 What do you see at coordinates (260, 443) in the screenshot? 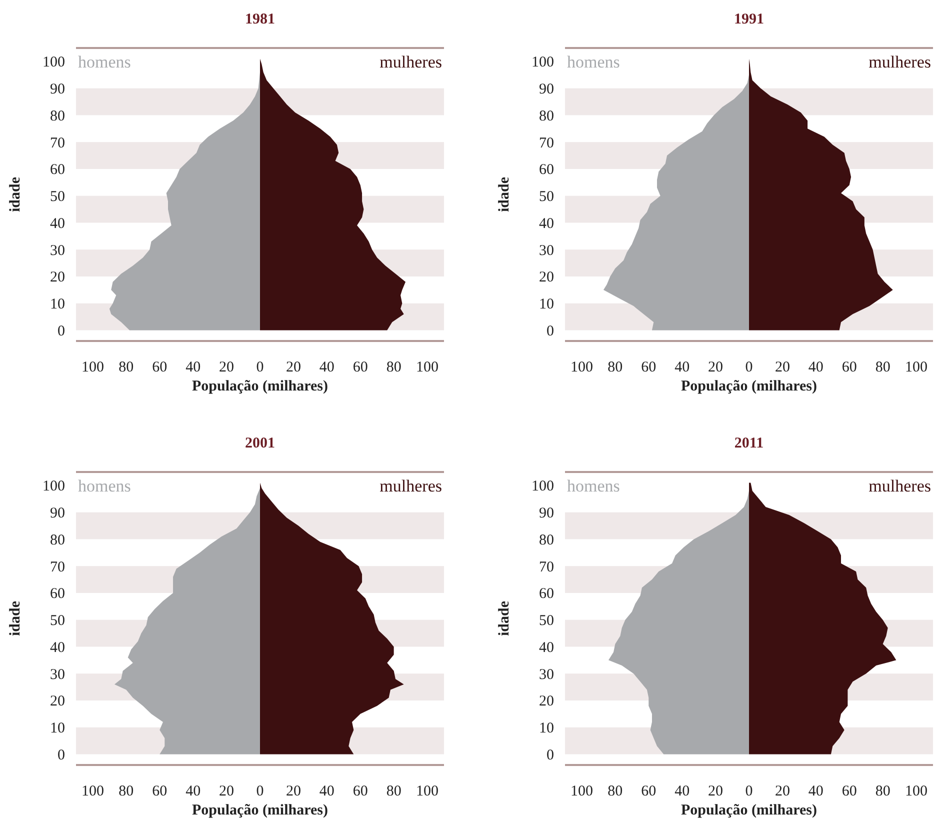
I see `chart-title: 2001` at bounding box center [260, 443].